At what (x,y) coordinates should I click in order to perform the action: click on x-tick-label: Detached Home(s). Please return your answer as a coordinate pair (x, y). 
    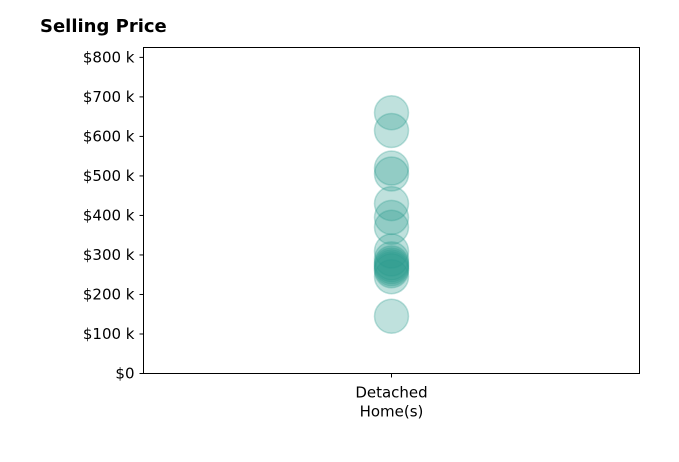
    Looking at the image, I should click on (391, 402).